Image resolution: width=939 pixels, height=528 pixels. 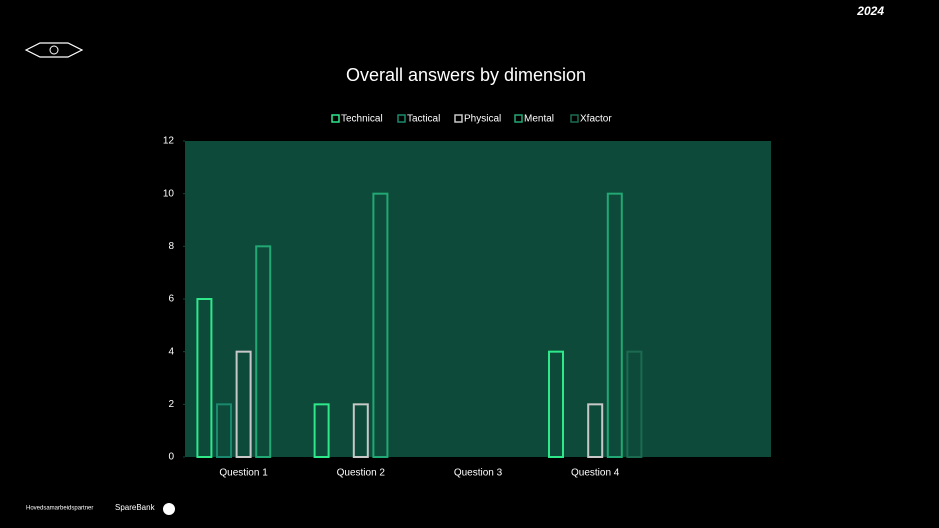 I want to click on x-tick-label: Question 4, so click(x=595, y=473).